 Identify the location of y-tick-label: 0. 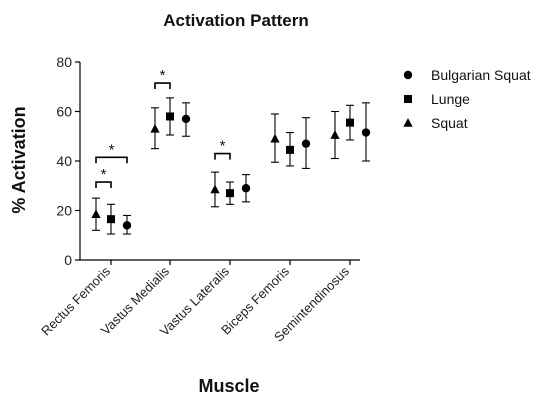
(68, 260).